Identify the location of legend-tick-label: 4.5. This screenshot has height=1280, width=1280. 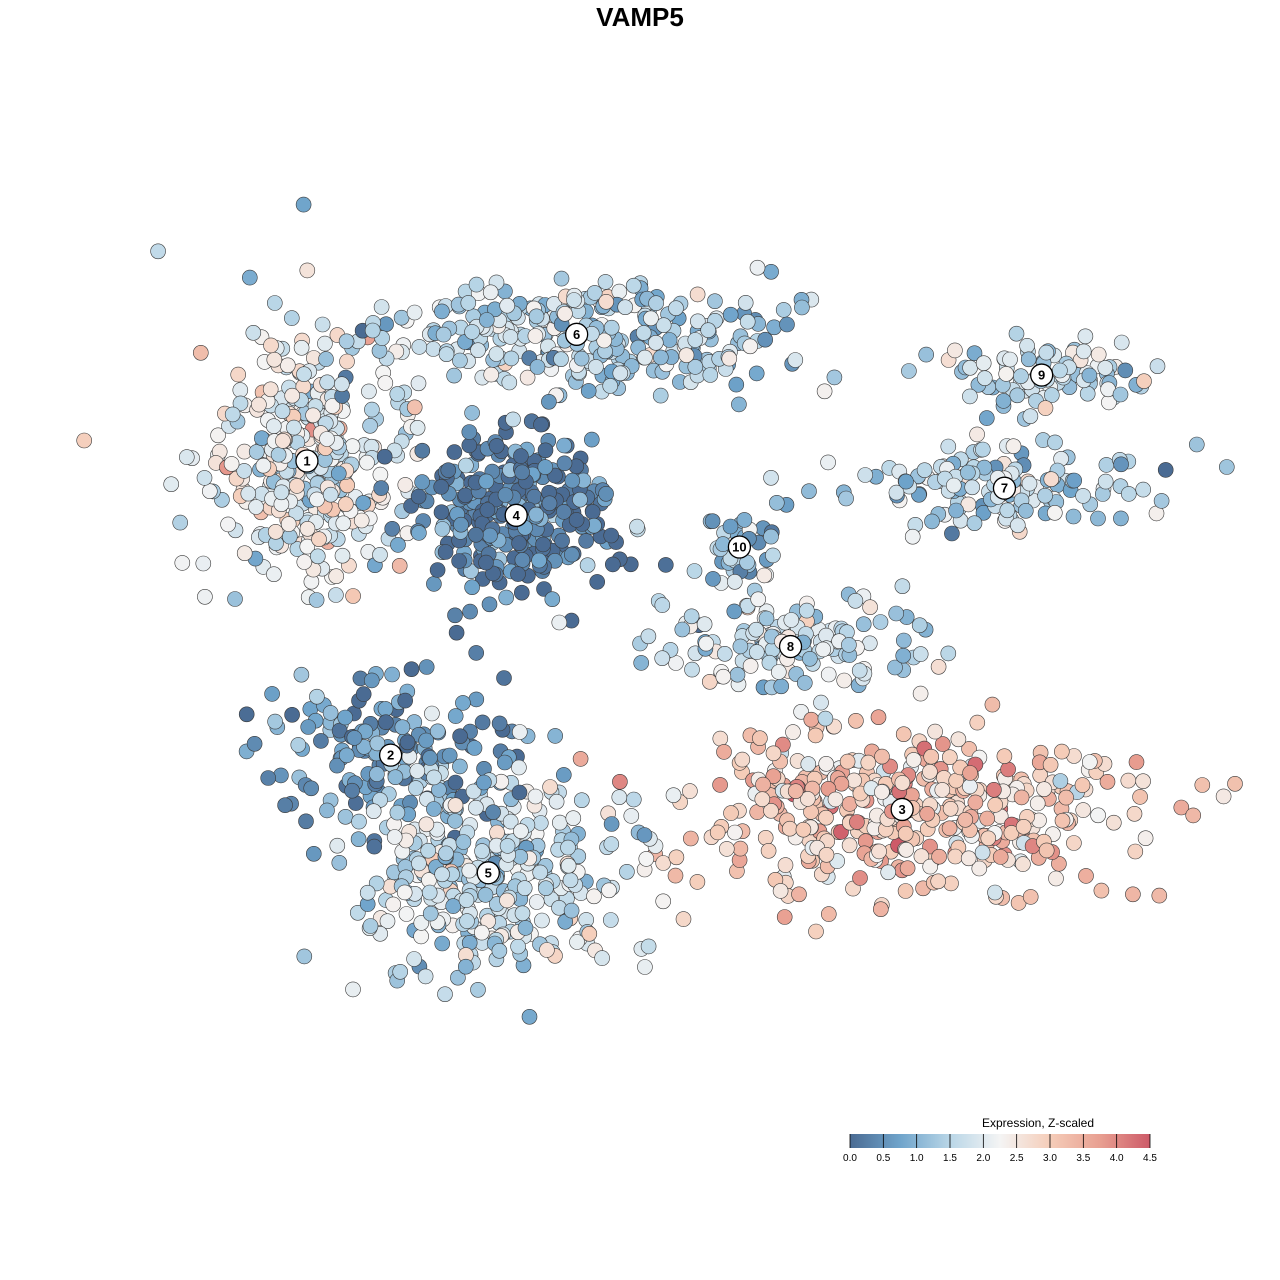
(1150, 1158).